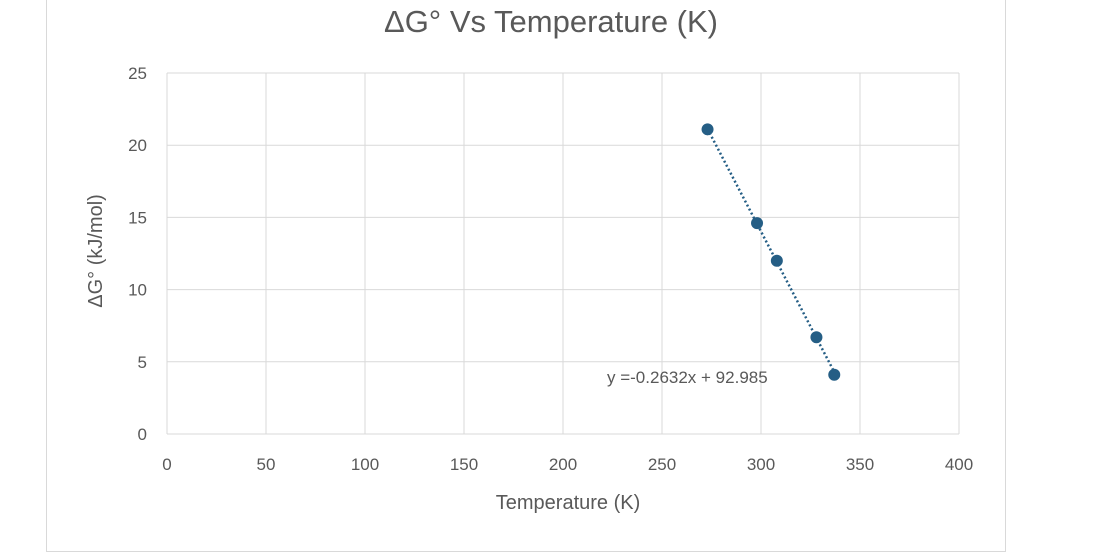 The width and height of the screenshot is (1099, 557). I want to click on data-points, so click(771, 252).